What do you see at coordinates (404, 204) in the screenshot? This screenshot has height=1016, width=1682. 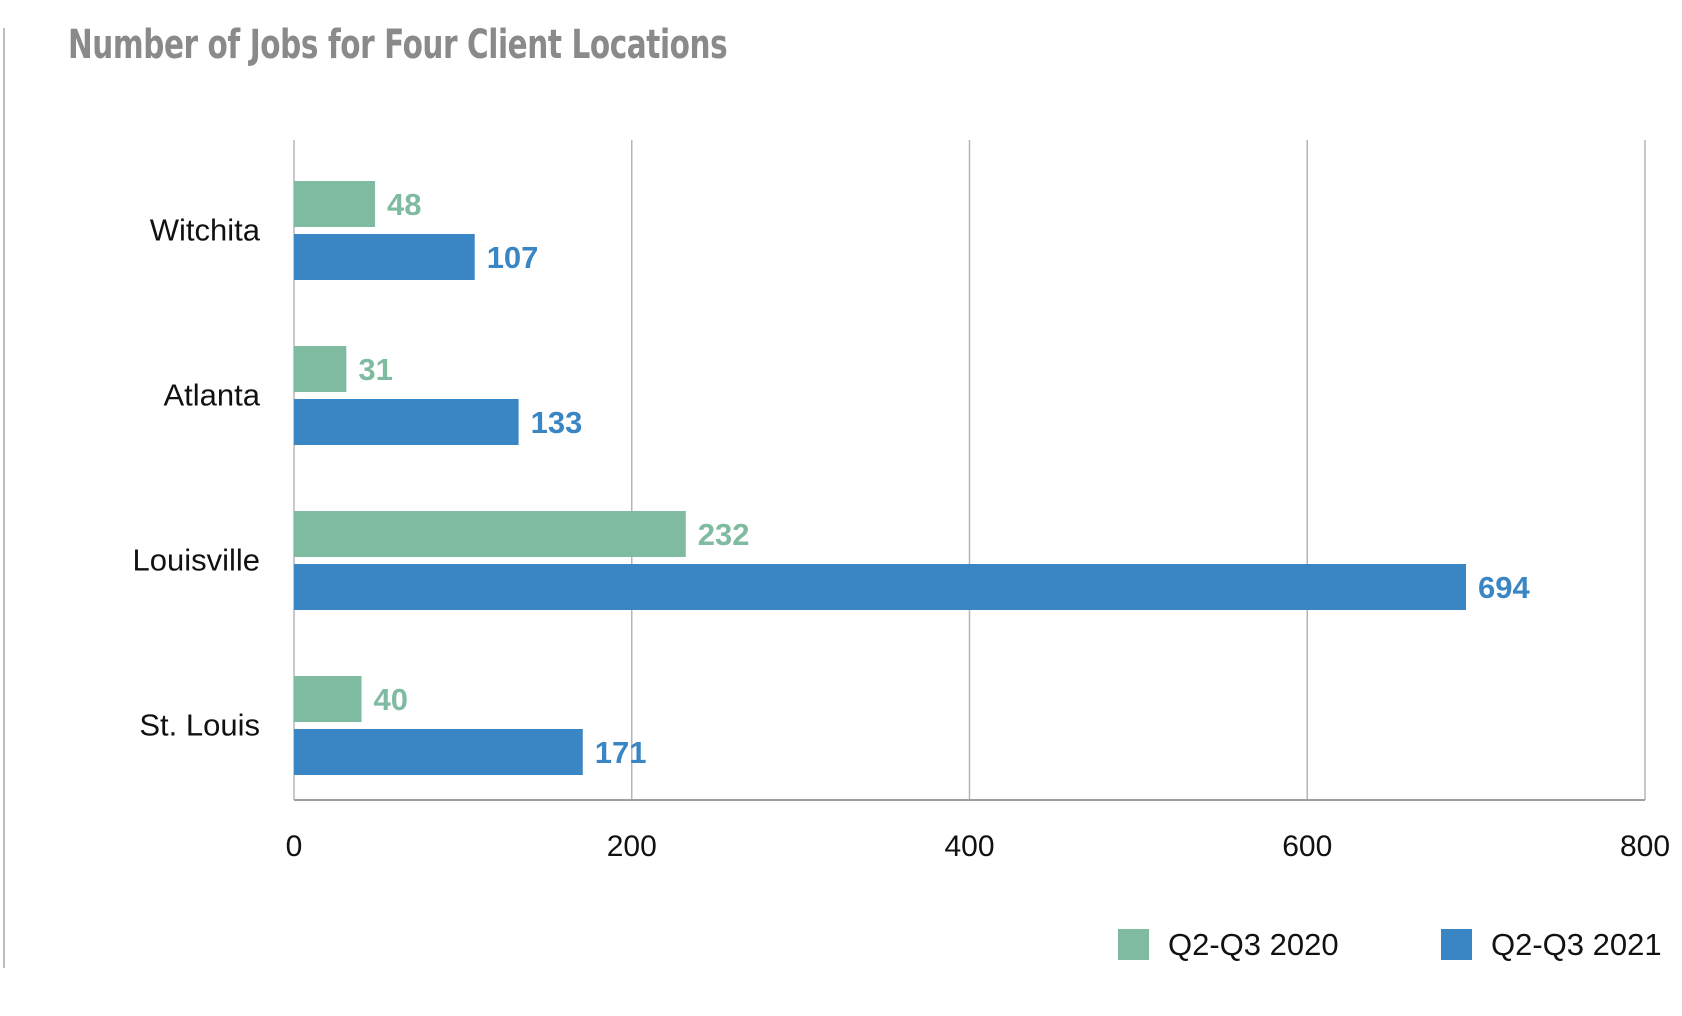 I see `data-label-0-0: 48` at bounding box center [404, 204].